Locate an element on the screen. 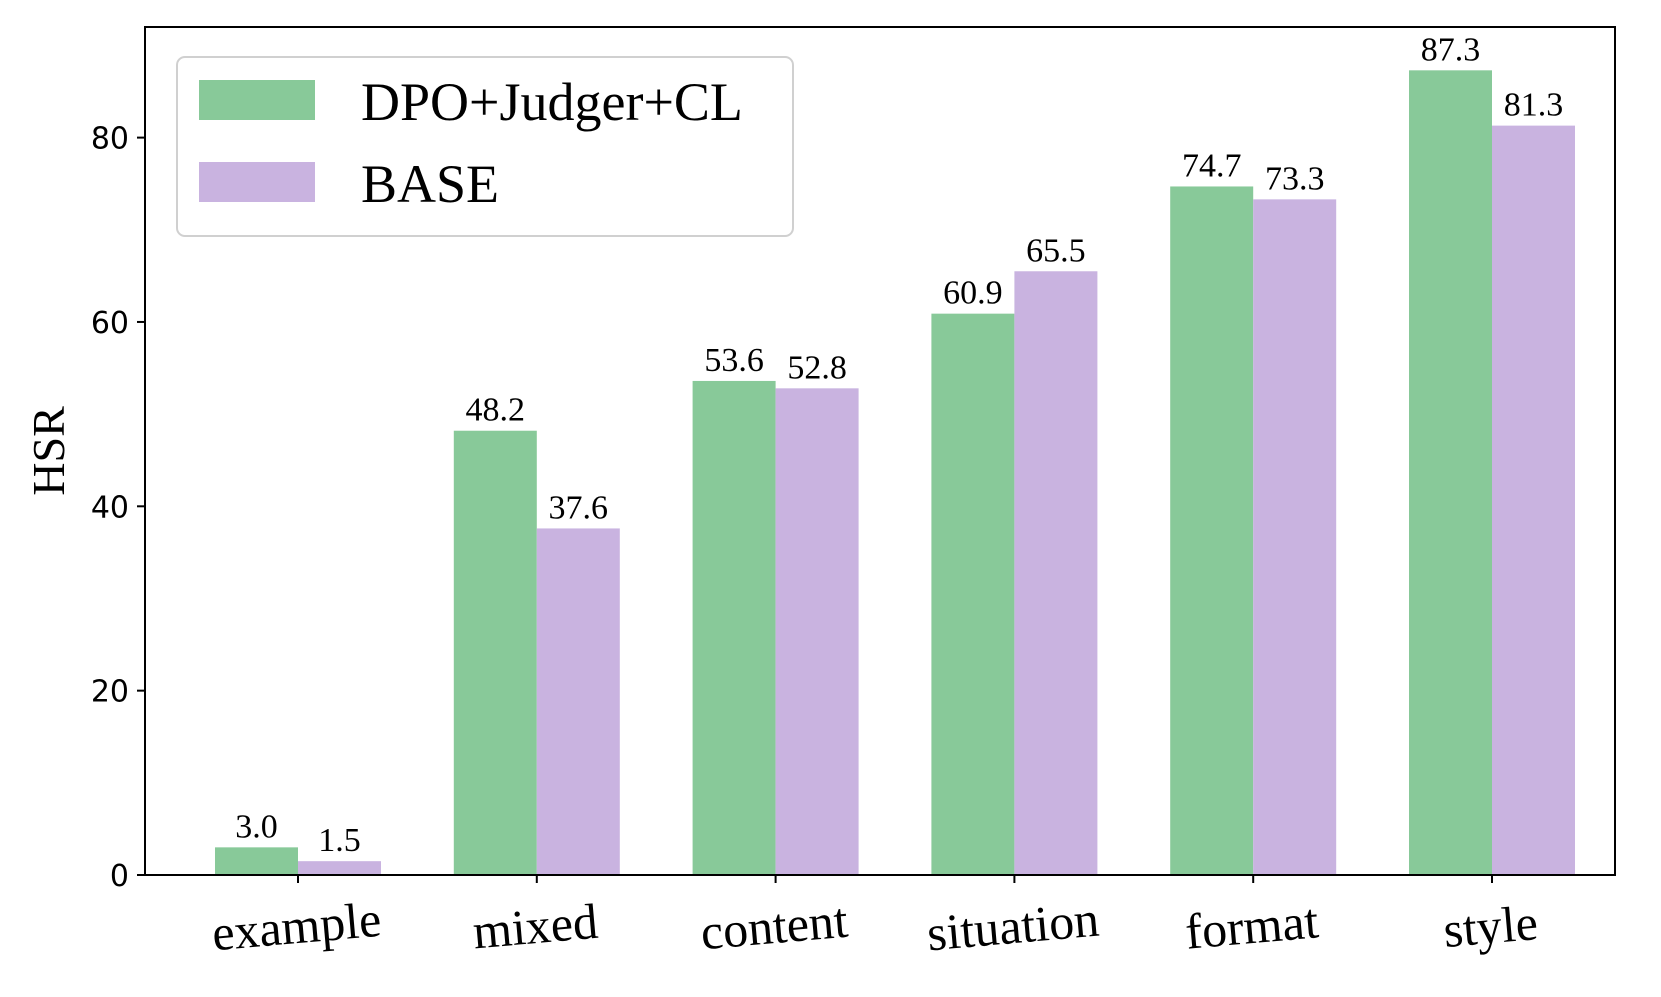  y-axis-title: HSR is located at coordinates (48, 451).